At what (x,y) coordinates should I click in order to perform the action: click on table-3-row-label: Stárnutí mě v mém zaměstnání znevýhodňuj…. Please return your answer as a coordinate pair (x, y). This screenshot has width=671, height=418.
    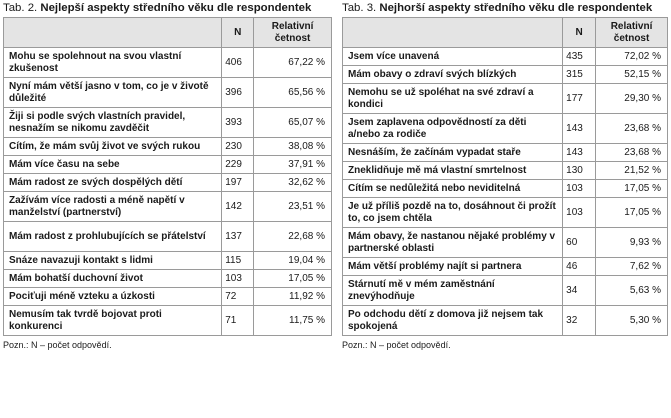
    Looking at the image, I should click on (452, 290).